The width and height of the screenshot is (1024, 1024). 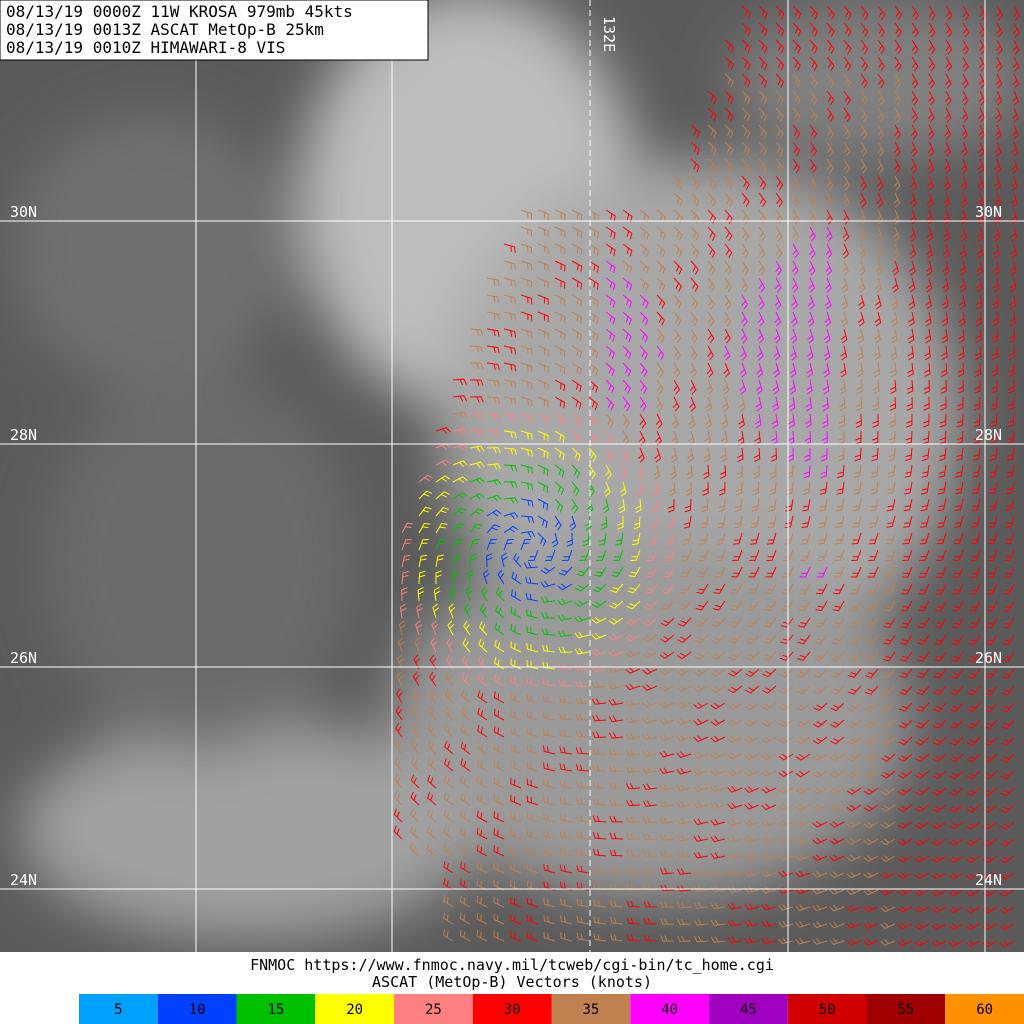 What do you see at coordinates (275, 1010) in the screenshot?
I see `legend-label: 15` at bounding box center [275, 1010].